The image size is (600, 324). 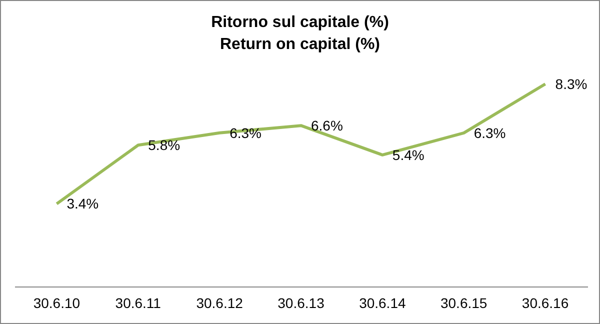 What do you see at coordinates (464, 303) in the screenshot?
I see `x-tick-label: 30.6.15` at bounding box center [464, 303].